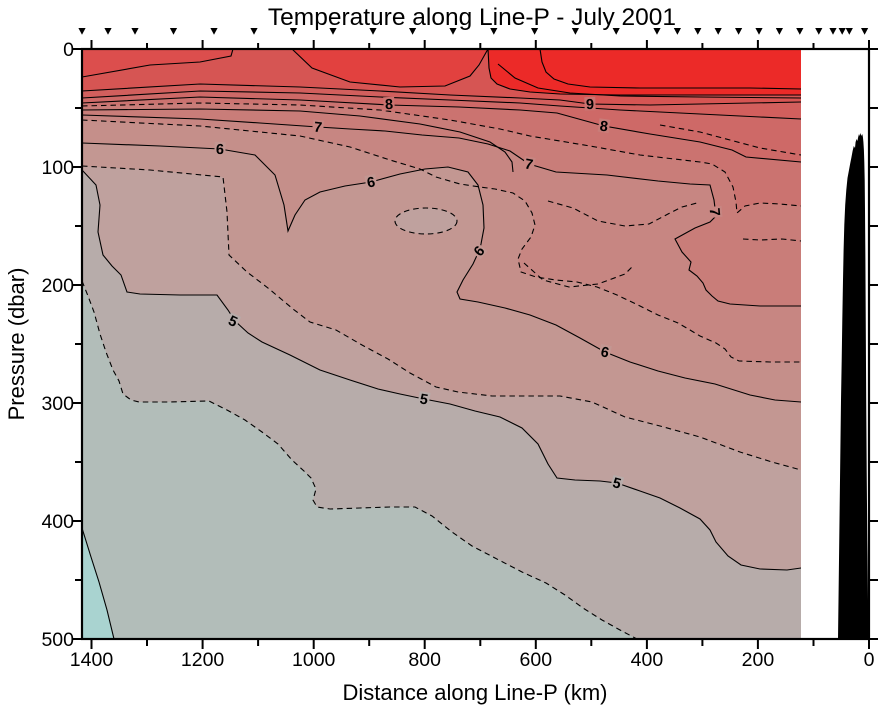  What do you see at coordinates (57, 168) in the screenshot?
I see `svg-text: 100` at bounding box center [57, 168].